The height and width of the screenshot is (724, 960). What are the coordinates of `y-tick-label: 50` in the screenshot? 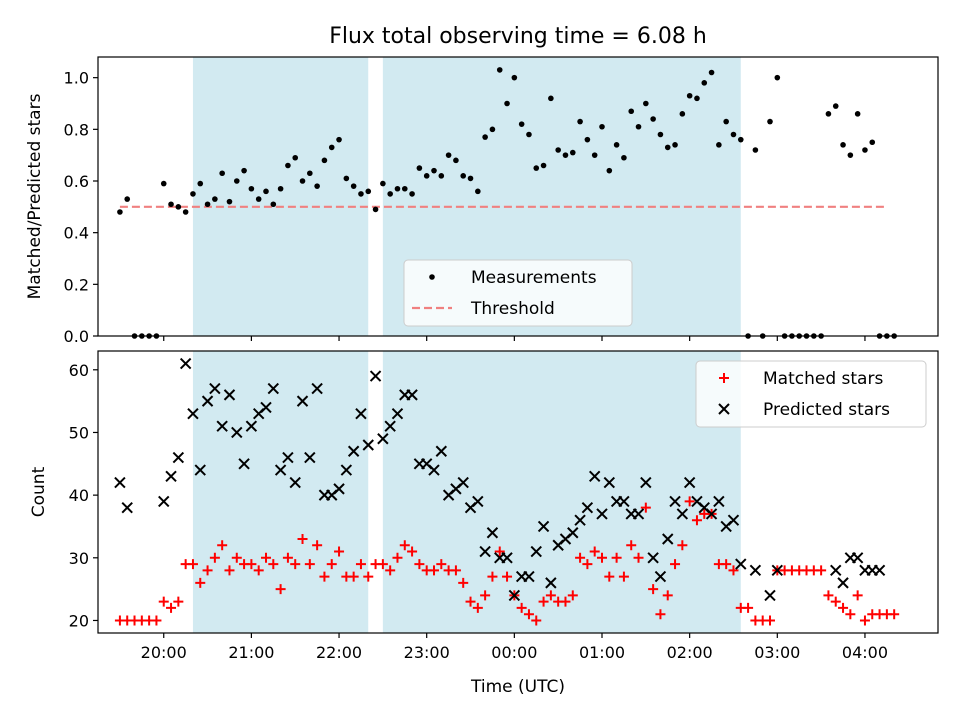 It's located at (79, 432).